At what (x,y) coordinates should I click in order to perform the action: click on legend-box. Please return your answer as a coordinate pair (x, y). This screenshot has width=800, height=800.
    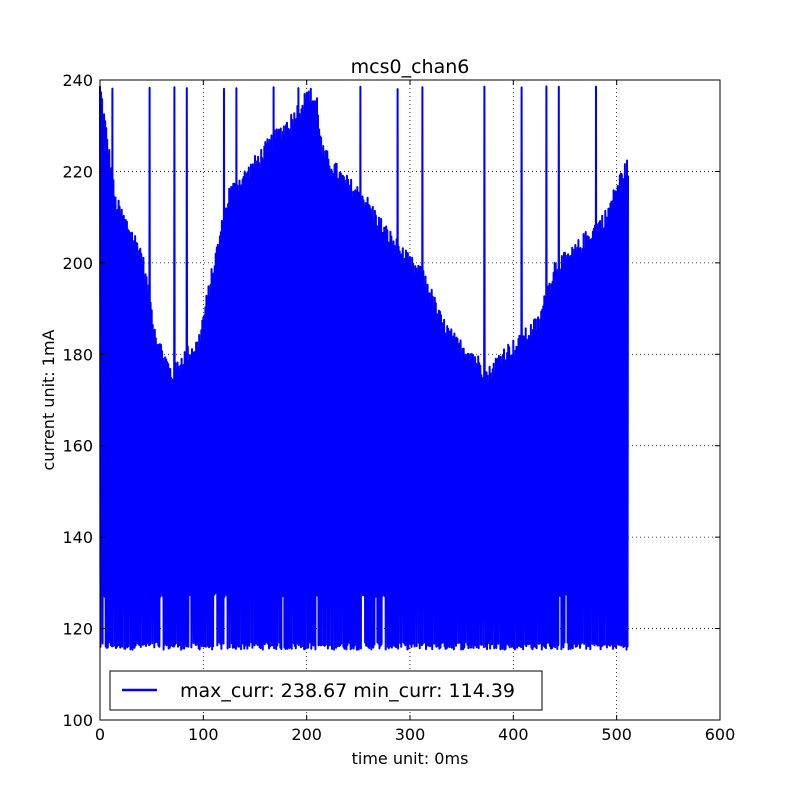
    Looking at the image, I should click on (326, 690).